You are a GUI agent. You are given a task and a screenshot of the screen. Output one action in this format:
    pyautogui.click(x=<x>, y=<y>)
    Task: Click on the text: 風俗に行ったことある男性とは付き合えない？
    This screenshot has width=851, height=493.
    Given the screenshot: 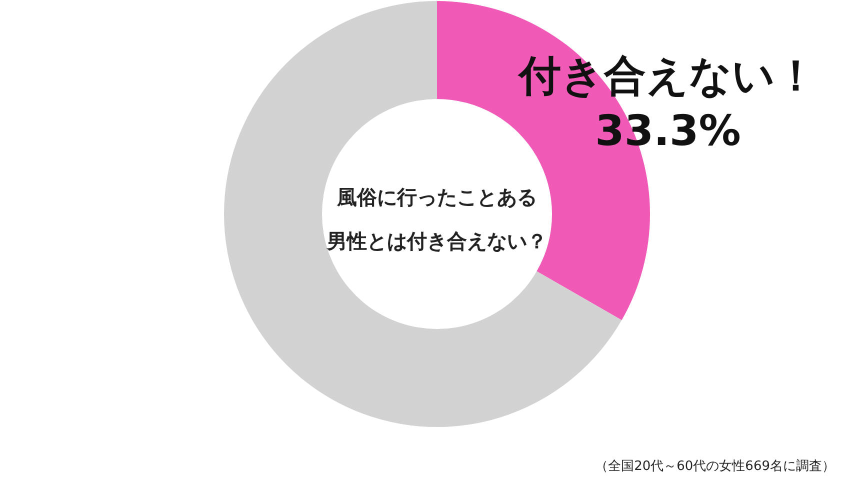 What is the action you would take?
    pyautogui.click(x=436, y=219)
    